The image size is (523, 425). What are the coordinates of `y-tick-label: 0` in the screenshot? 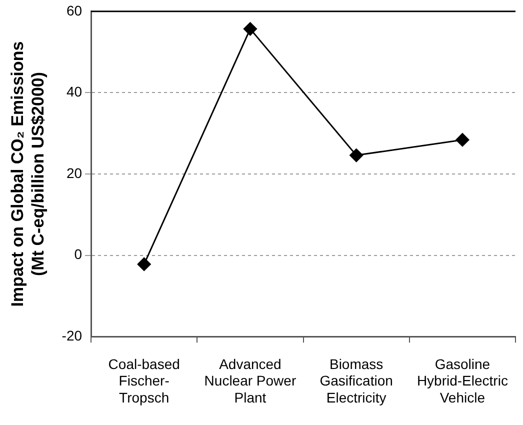 It's located at (78, 254).